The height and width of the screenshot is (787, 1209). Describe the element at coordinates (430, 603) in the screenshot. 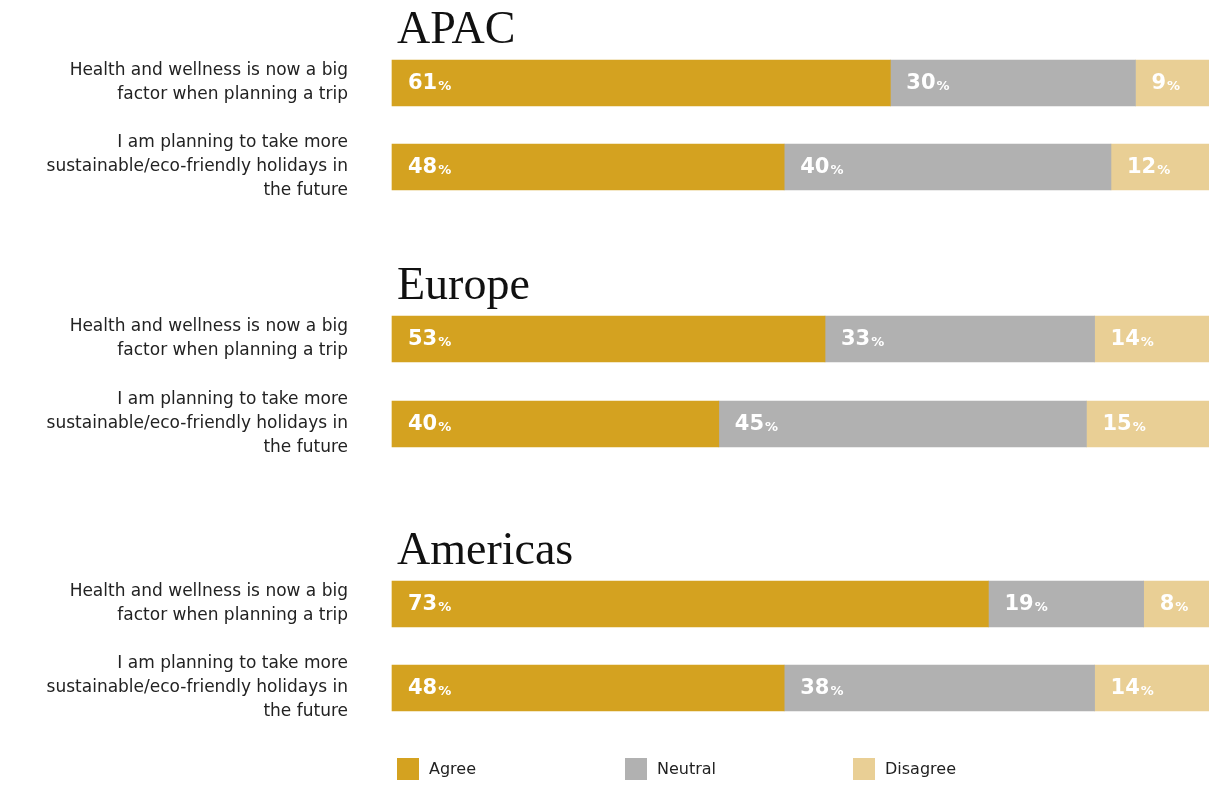

I see `data-label: 73%` at that location.